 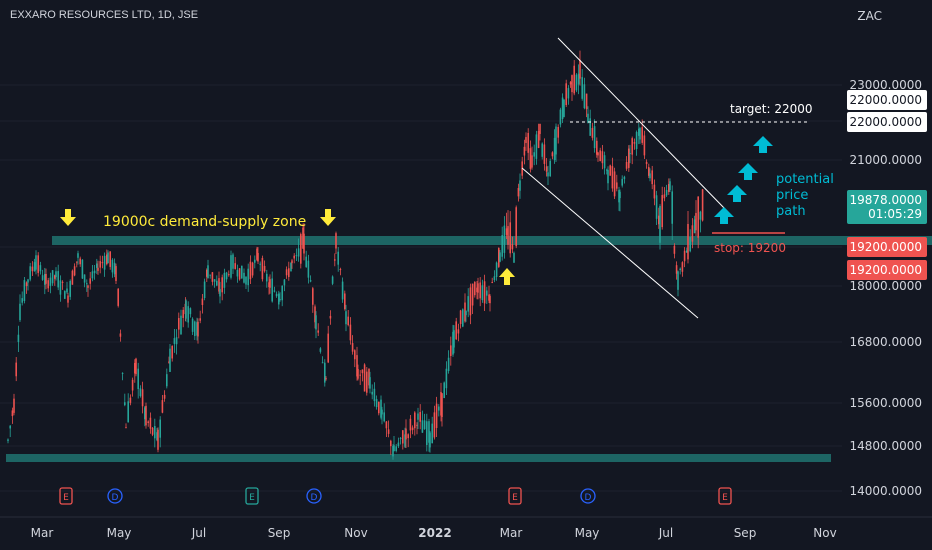 What do you see at coordinates (328, 217) in the screenshot?
I see `down-arrow-icon` at bounding box center [328, 217].